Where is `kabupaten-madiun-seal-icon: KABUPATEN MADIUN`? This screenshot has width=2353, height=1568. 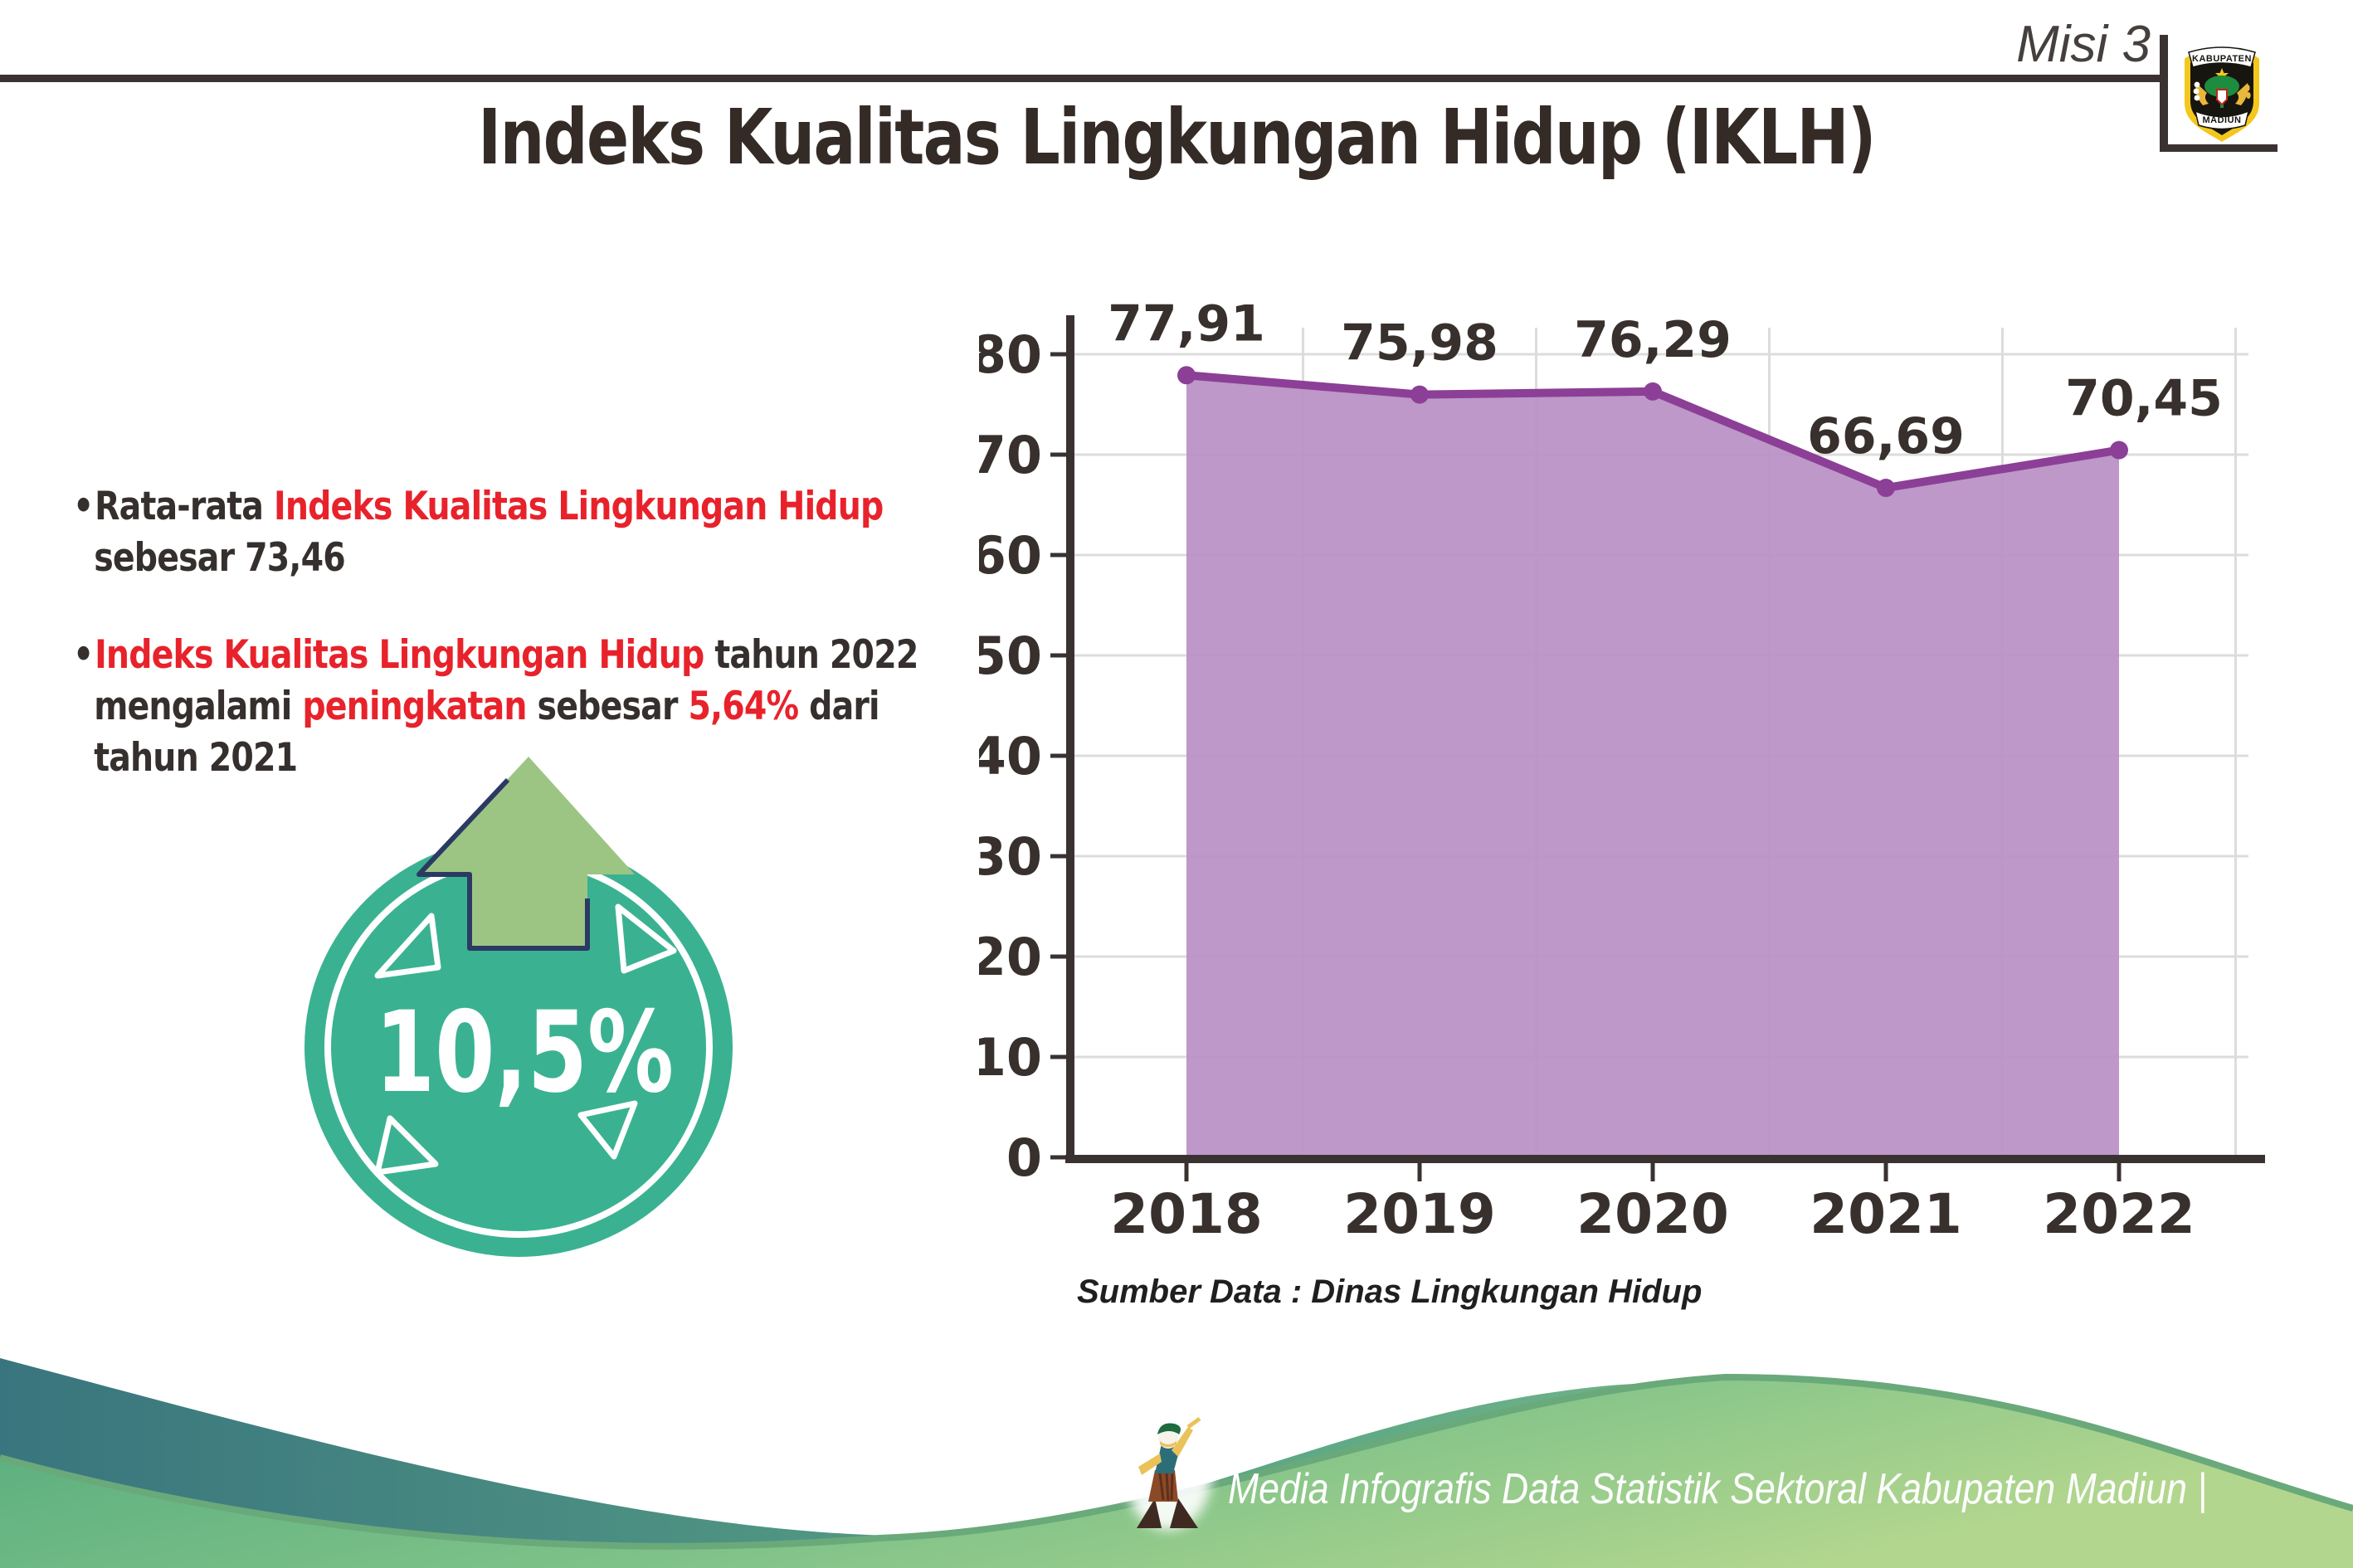 kabupaten-madiun-seal-icon: KABUPATEN MADIUN is located at coordinates (2222, 94).